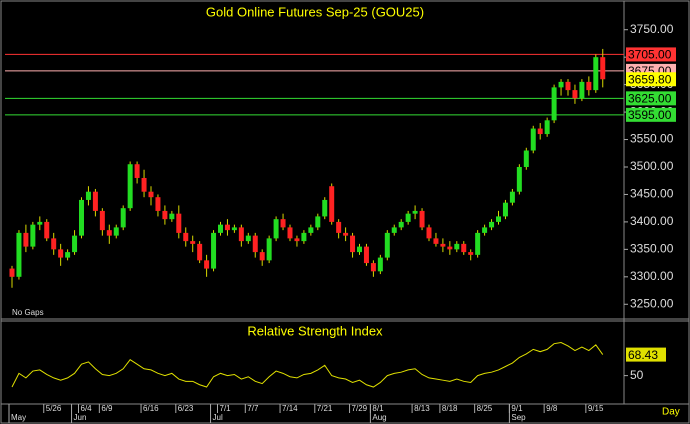 The width and height of the screenshot is (690, 424). Describe the element at coordinates (226, 408) in the screenshot. I see `x-tick-label: 7/1` at that location.